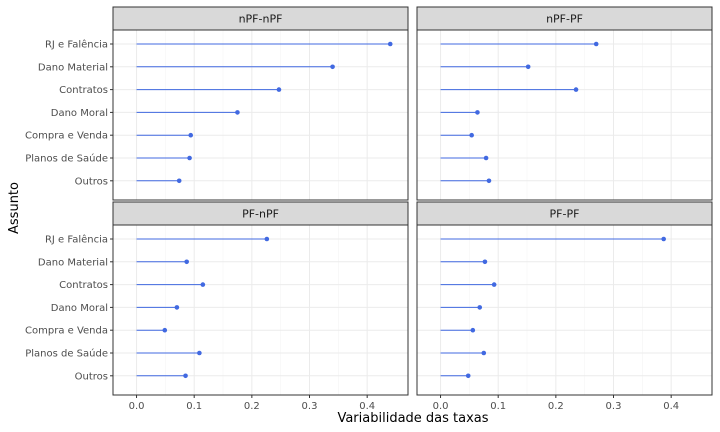  What do you see at coordinates (564, 19) in the screenshot?
I see `strip-label-npf-pf: nPF-PF` at bounding box center [564, 19].